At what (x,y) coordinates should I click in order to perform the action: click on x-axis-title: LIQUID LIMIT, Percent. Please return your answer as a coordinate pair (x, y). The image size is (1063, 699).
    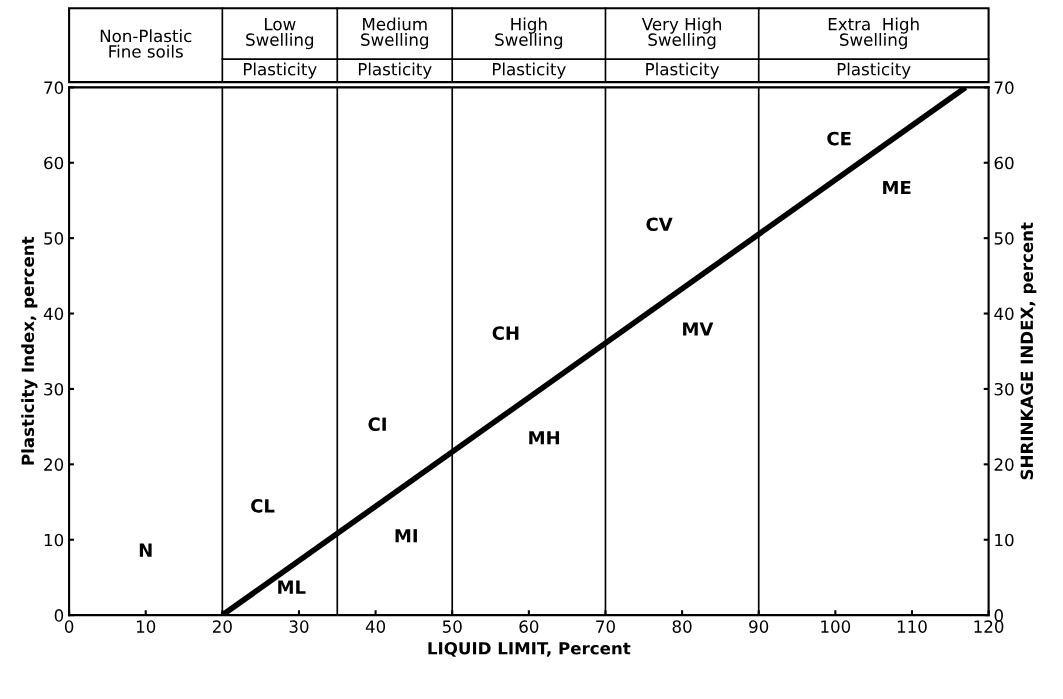
    Looking at the image, I should click on (529, 649).